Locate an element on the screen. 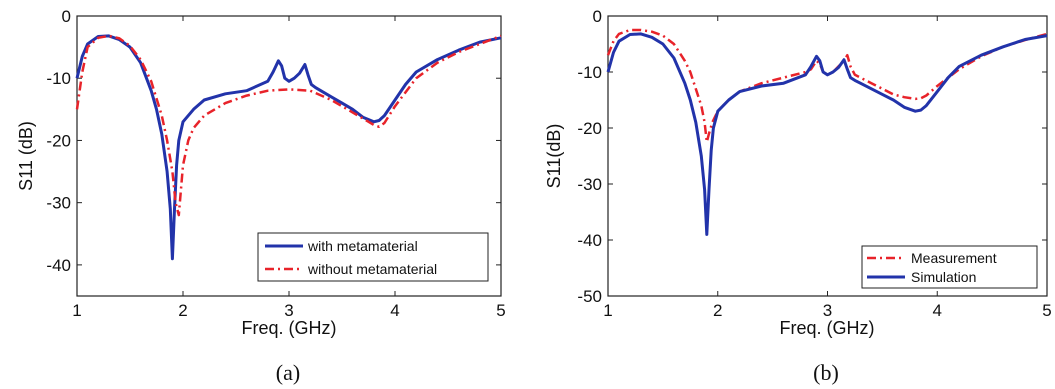 The height and width of the screenshot is (389, 1055). legend-label-without-metamaterial: without metamaterial is located at coordinates (372, 269).